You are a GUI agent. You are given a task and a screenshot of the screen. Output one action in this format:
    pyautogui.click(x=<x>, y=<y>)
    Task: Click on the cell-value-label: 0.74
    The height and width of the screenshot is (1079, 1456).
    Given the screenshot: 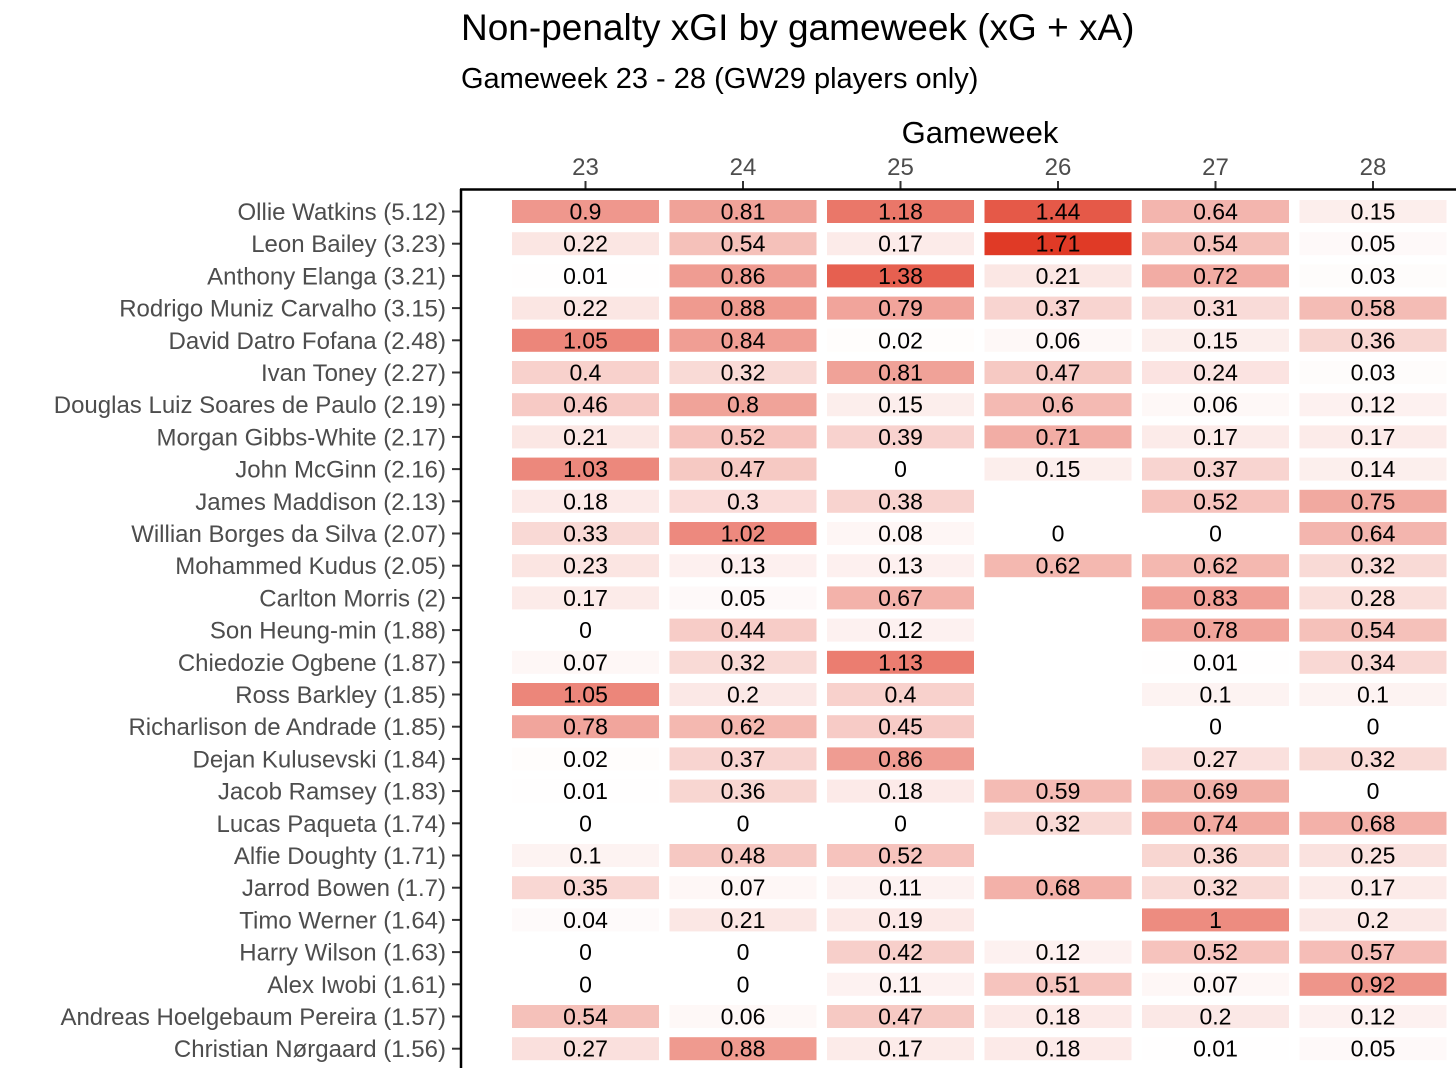 What is the action you would take?
    pyautogui.click(x=1215, y=823)
    